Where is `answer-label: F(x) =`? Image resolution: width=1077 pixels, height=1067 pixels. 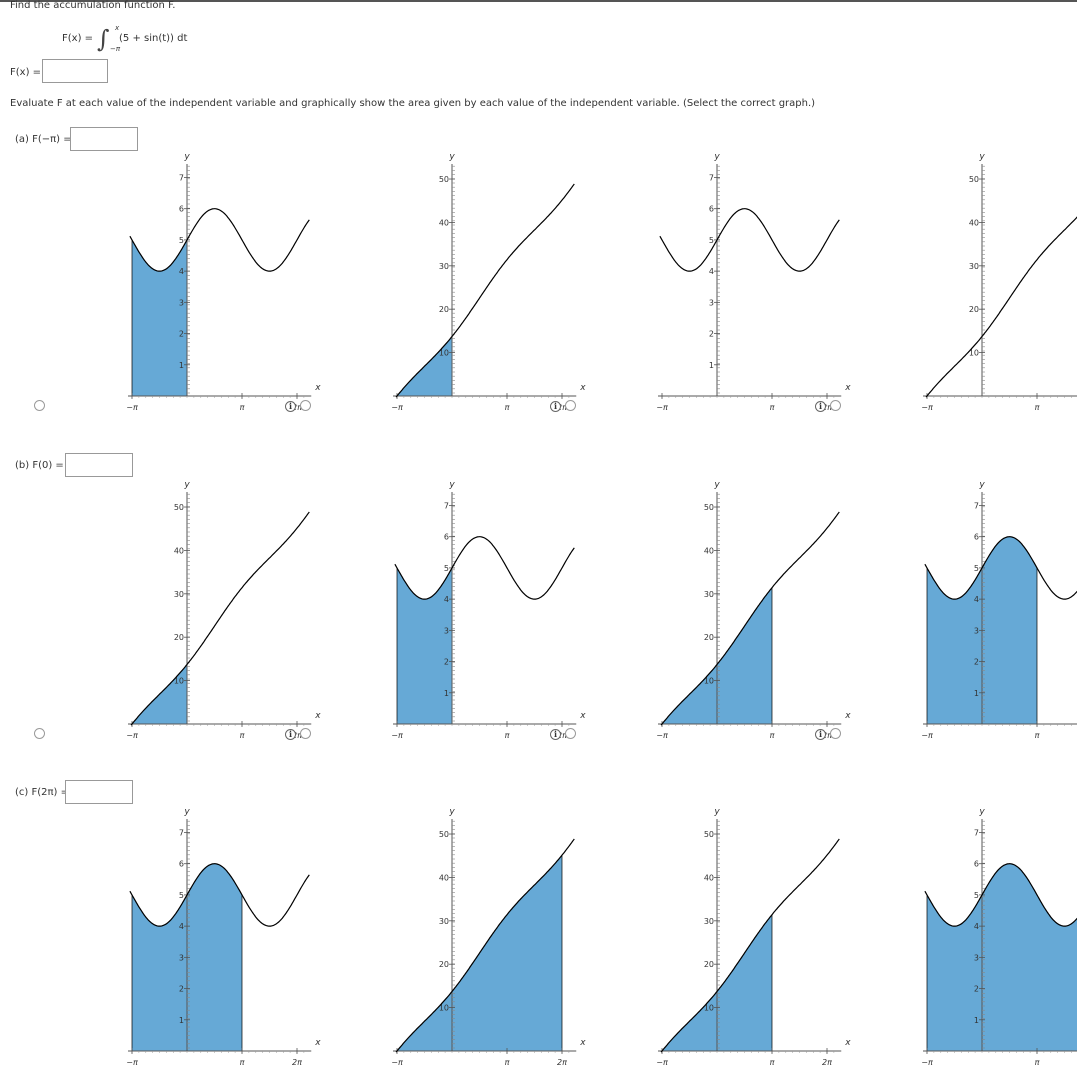 answer-label: F(x) = is located at coordinates (26, 72).